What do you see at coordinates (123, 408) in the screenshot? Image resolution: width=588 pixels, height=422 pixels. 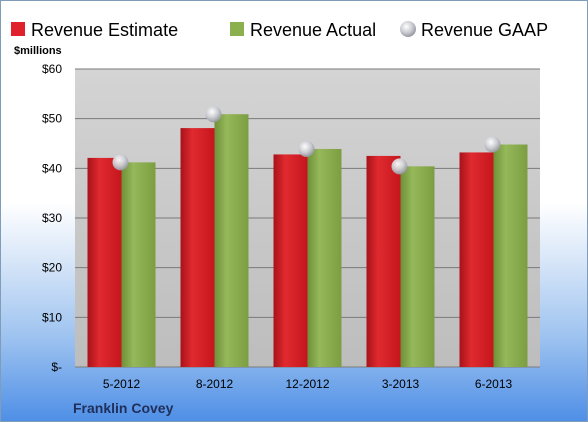 I see `company-name: Franklin Covey` at bounding box center [123, 408].